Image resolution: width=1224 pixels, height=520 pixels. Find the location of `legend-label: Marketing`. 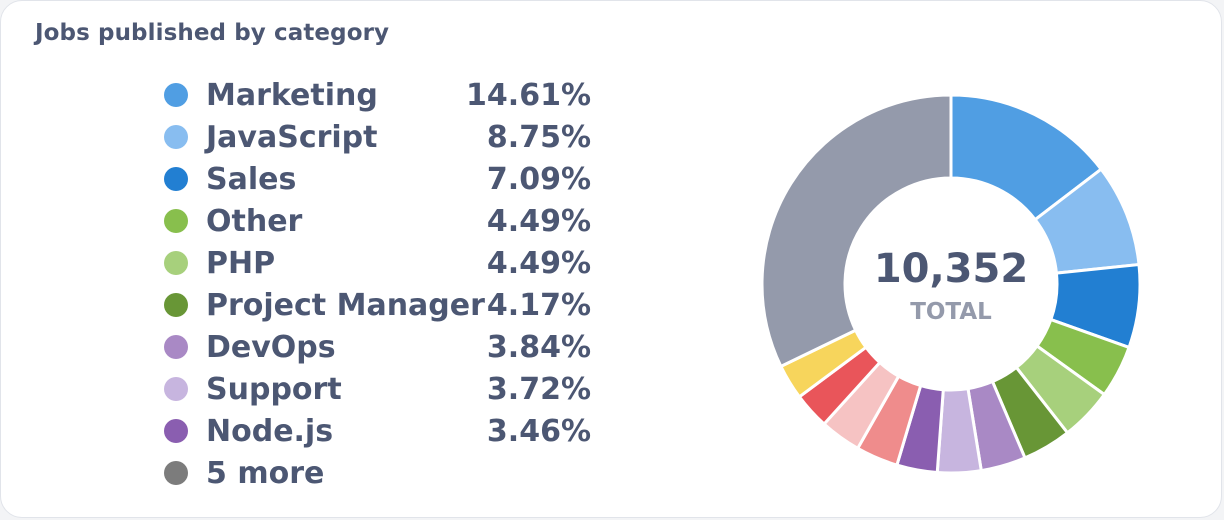

legend-label: Marketing is located at coordinates (292, 95).